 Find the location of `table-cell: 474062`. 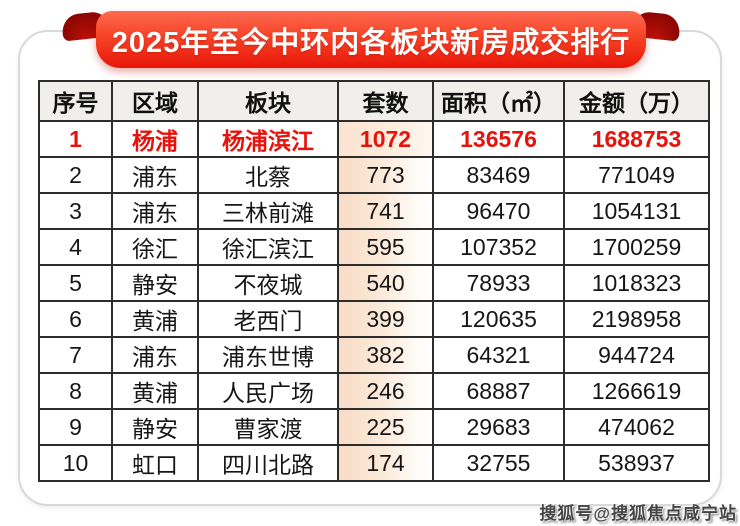

table-cell: 474062 is located at coordinates (636, 427).